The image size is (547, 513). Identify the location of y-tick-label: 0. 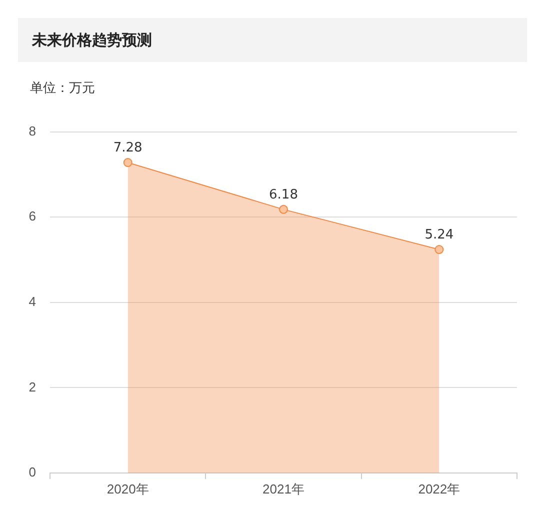
(32, 472).